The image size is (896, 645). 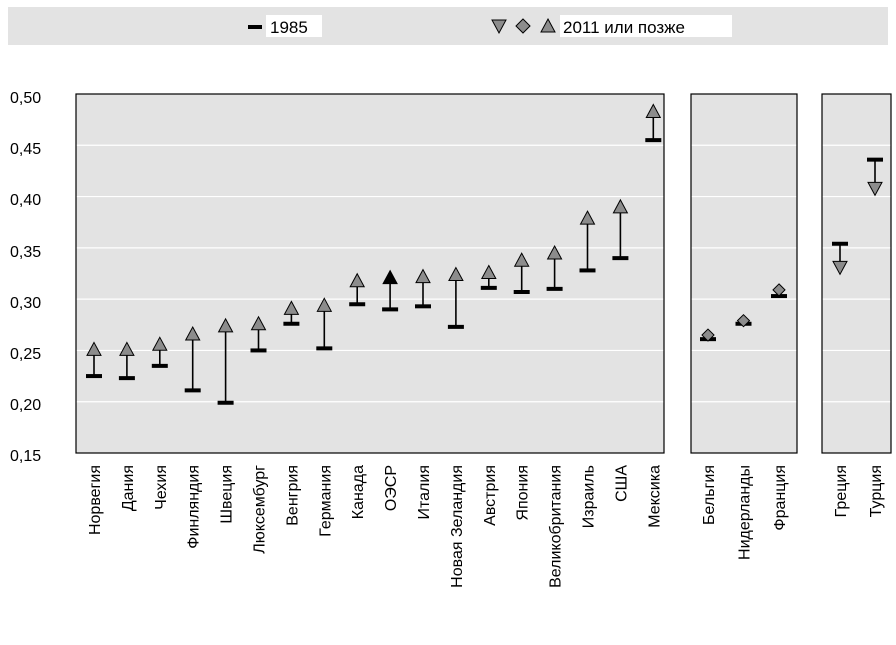 What do you see at coordinates (25, 277) in the screenshot?
I see `y-axis-tick-labels: 0,50 0,45 0,40 0,35 0,30 0,25 0,20 0,15` at bounding box center [25, 277].